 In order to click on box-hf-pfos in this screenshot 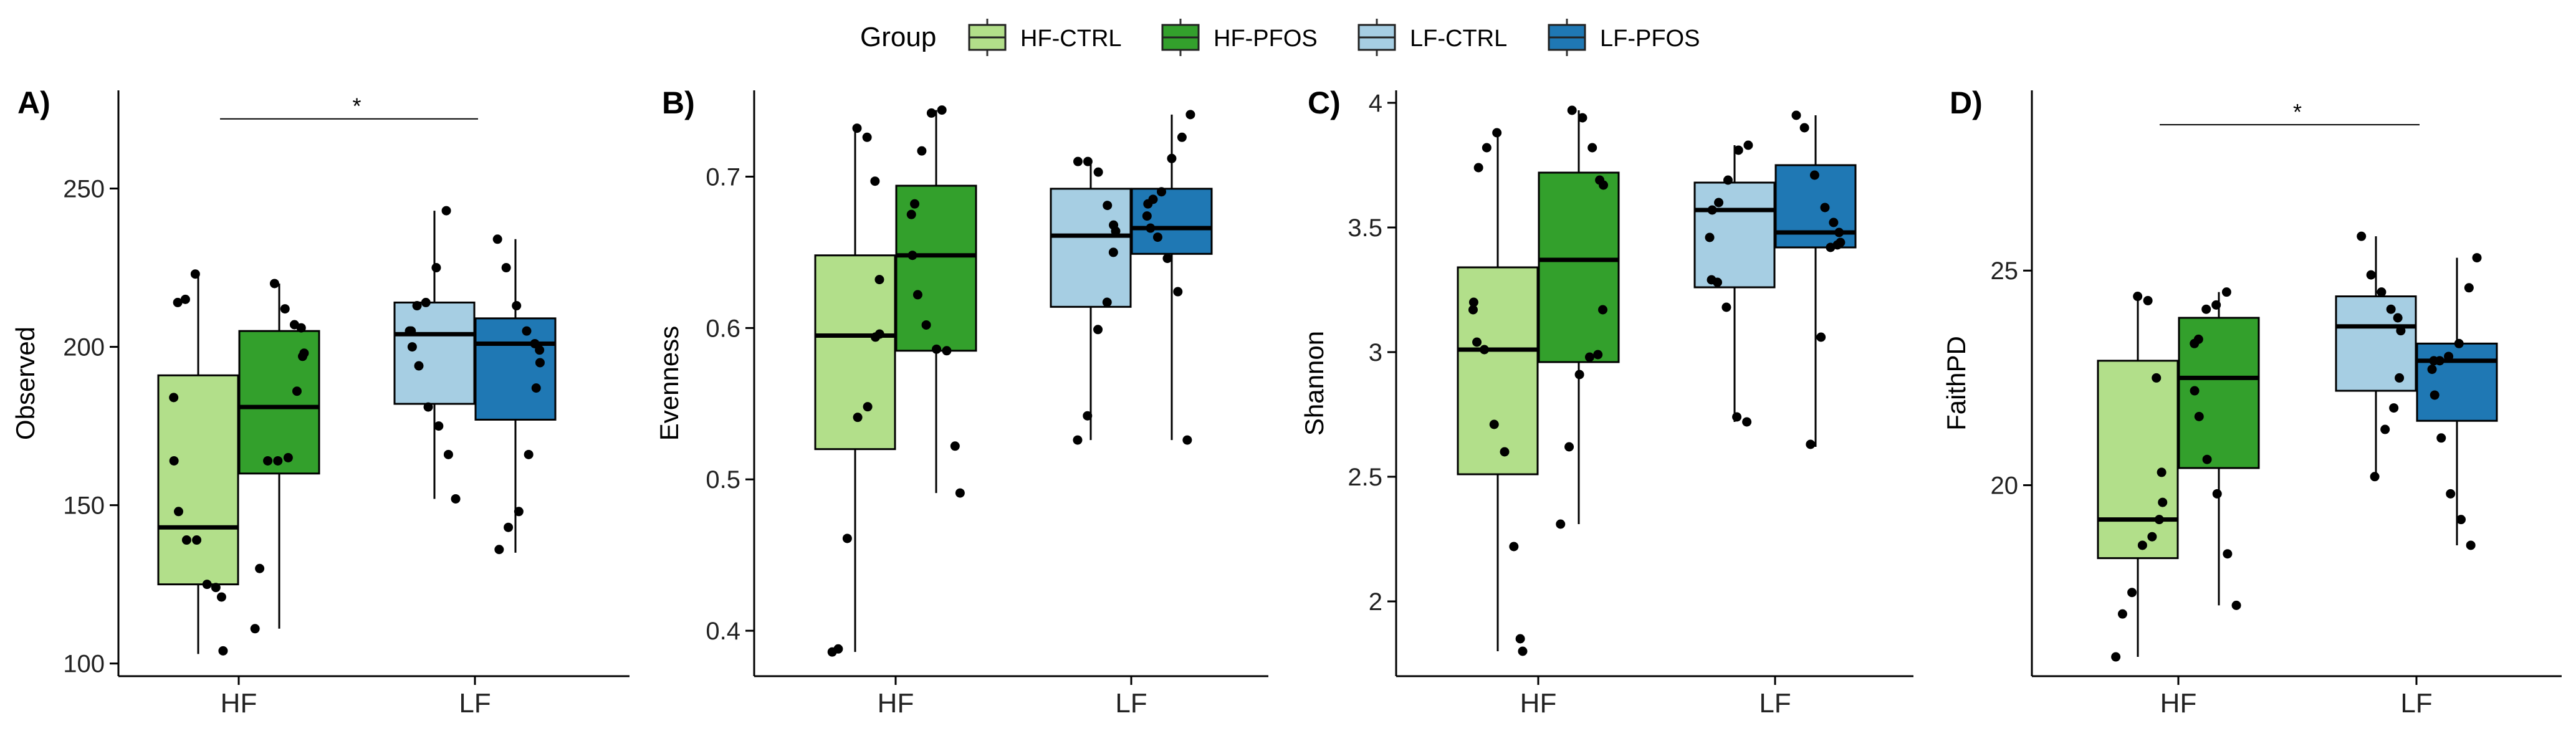, I will do `click(1579, 317)`.